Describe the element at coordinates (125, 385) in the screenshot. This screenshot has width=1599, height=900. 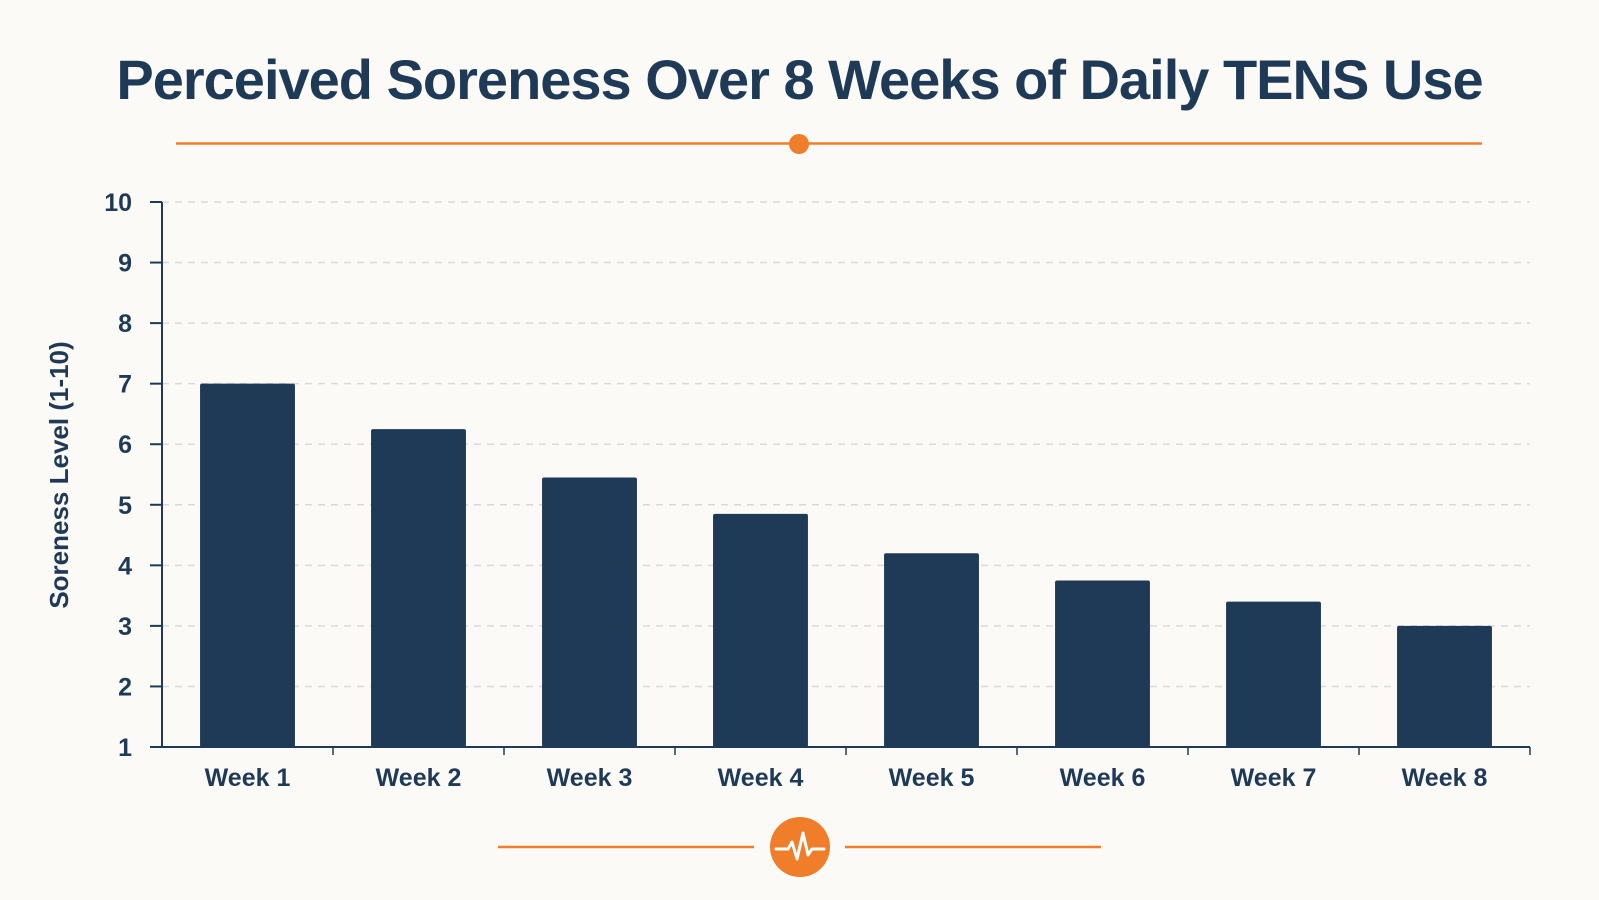
I see `y-tick-label: 7` at that location.